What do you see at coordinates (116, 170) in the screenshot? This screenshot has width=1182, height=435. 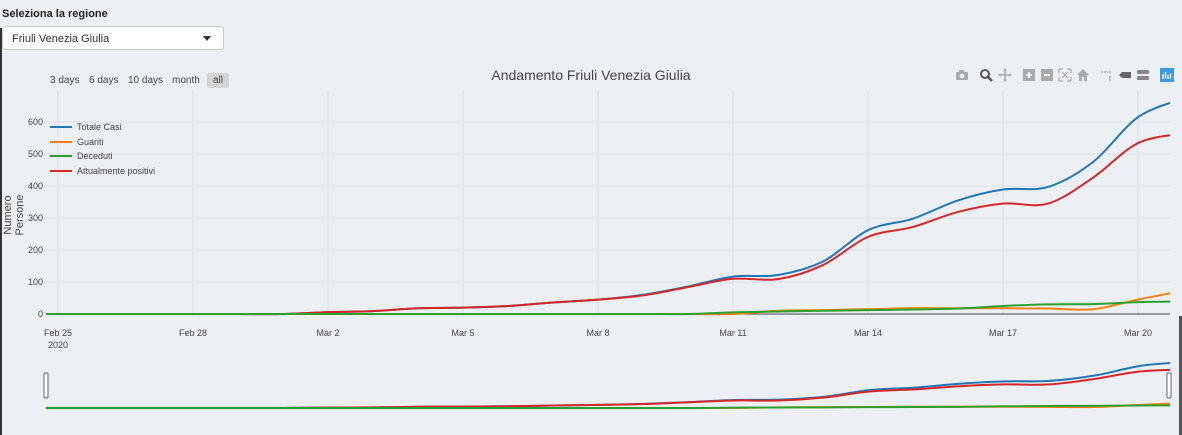 I see `legend-label: Attualmente positivi` at bounding box center [116, 170].